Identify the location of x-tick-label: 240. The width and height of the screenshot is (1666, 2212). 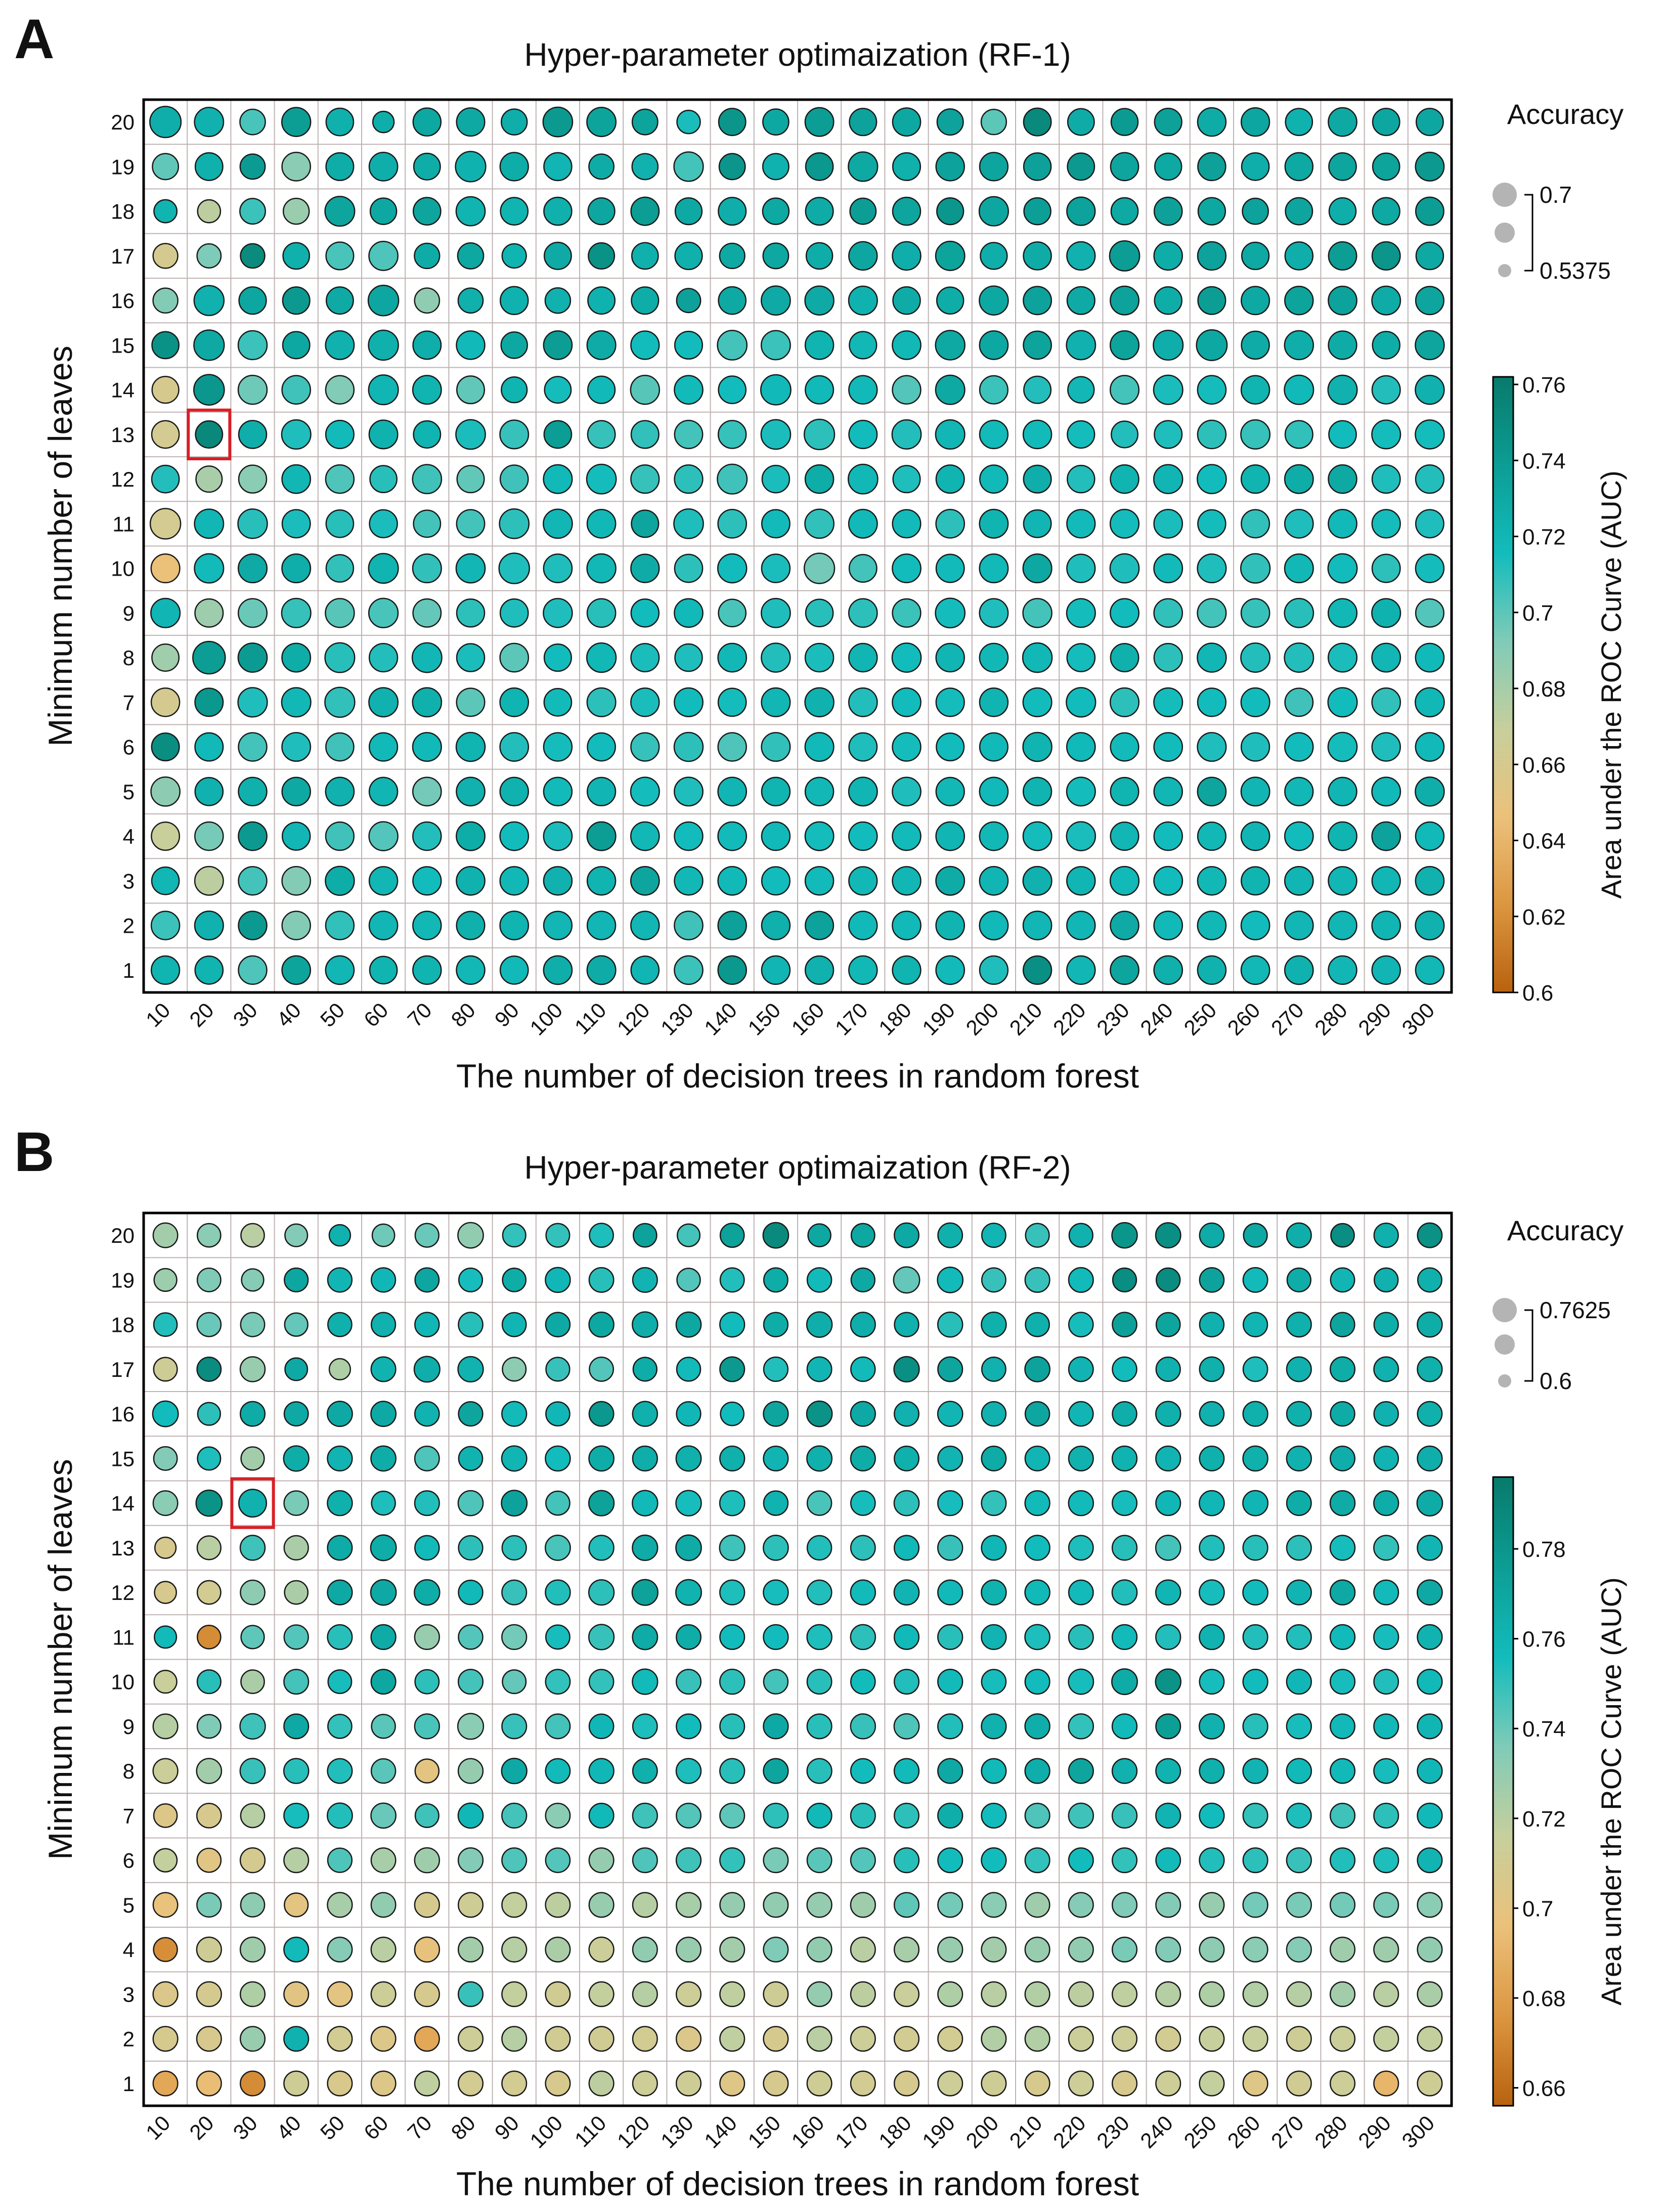
(1156, 1019).